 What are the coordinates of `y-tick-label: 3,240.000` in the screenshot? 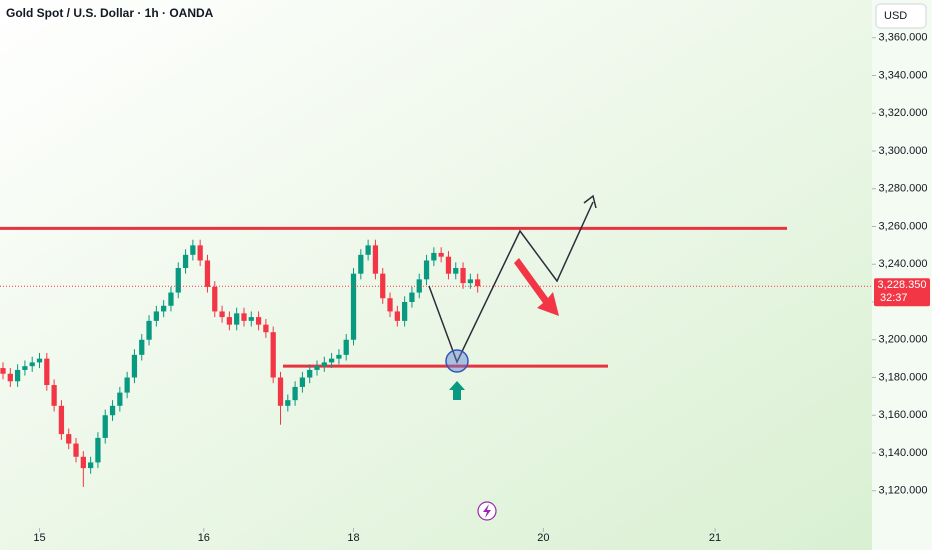 It's located at (903, 264).